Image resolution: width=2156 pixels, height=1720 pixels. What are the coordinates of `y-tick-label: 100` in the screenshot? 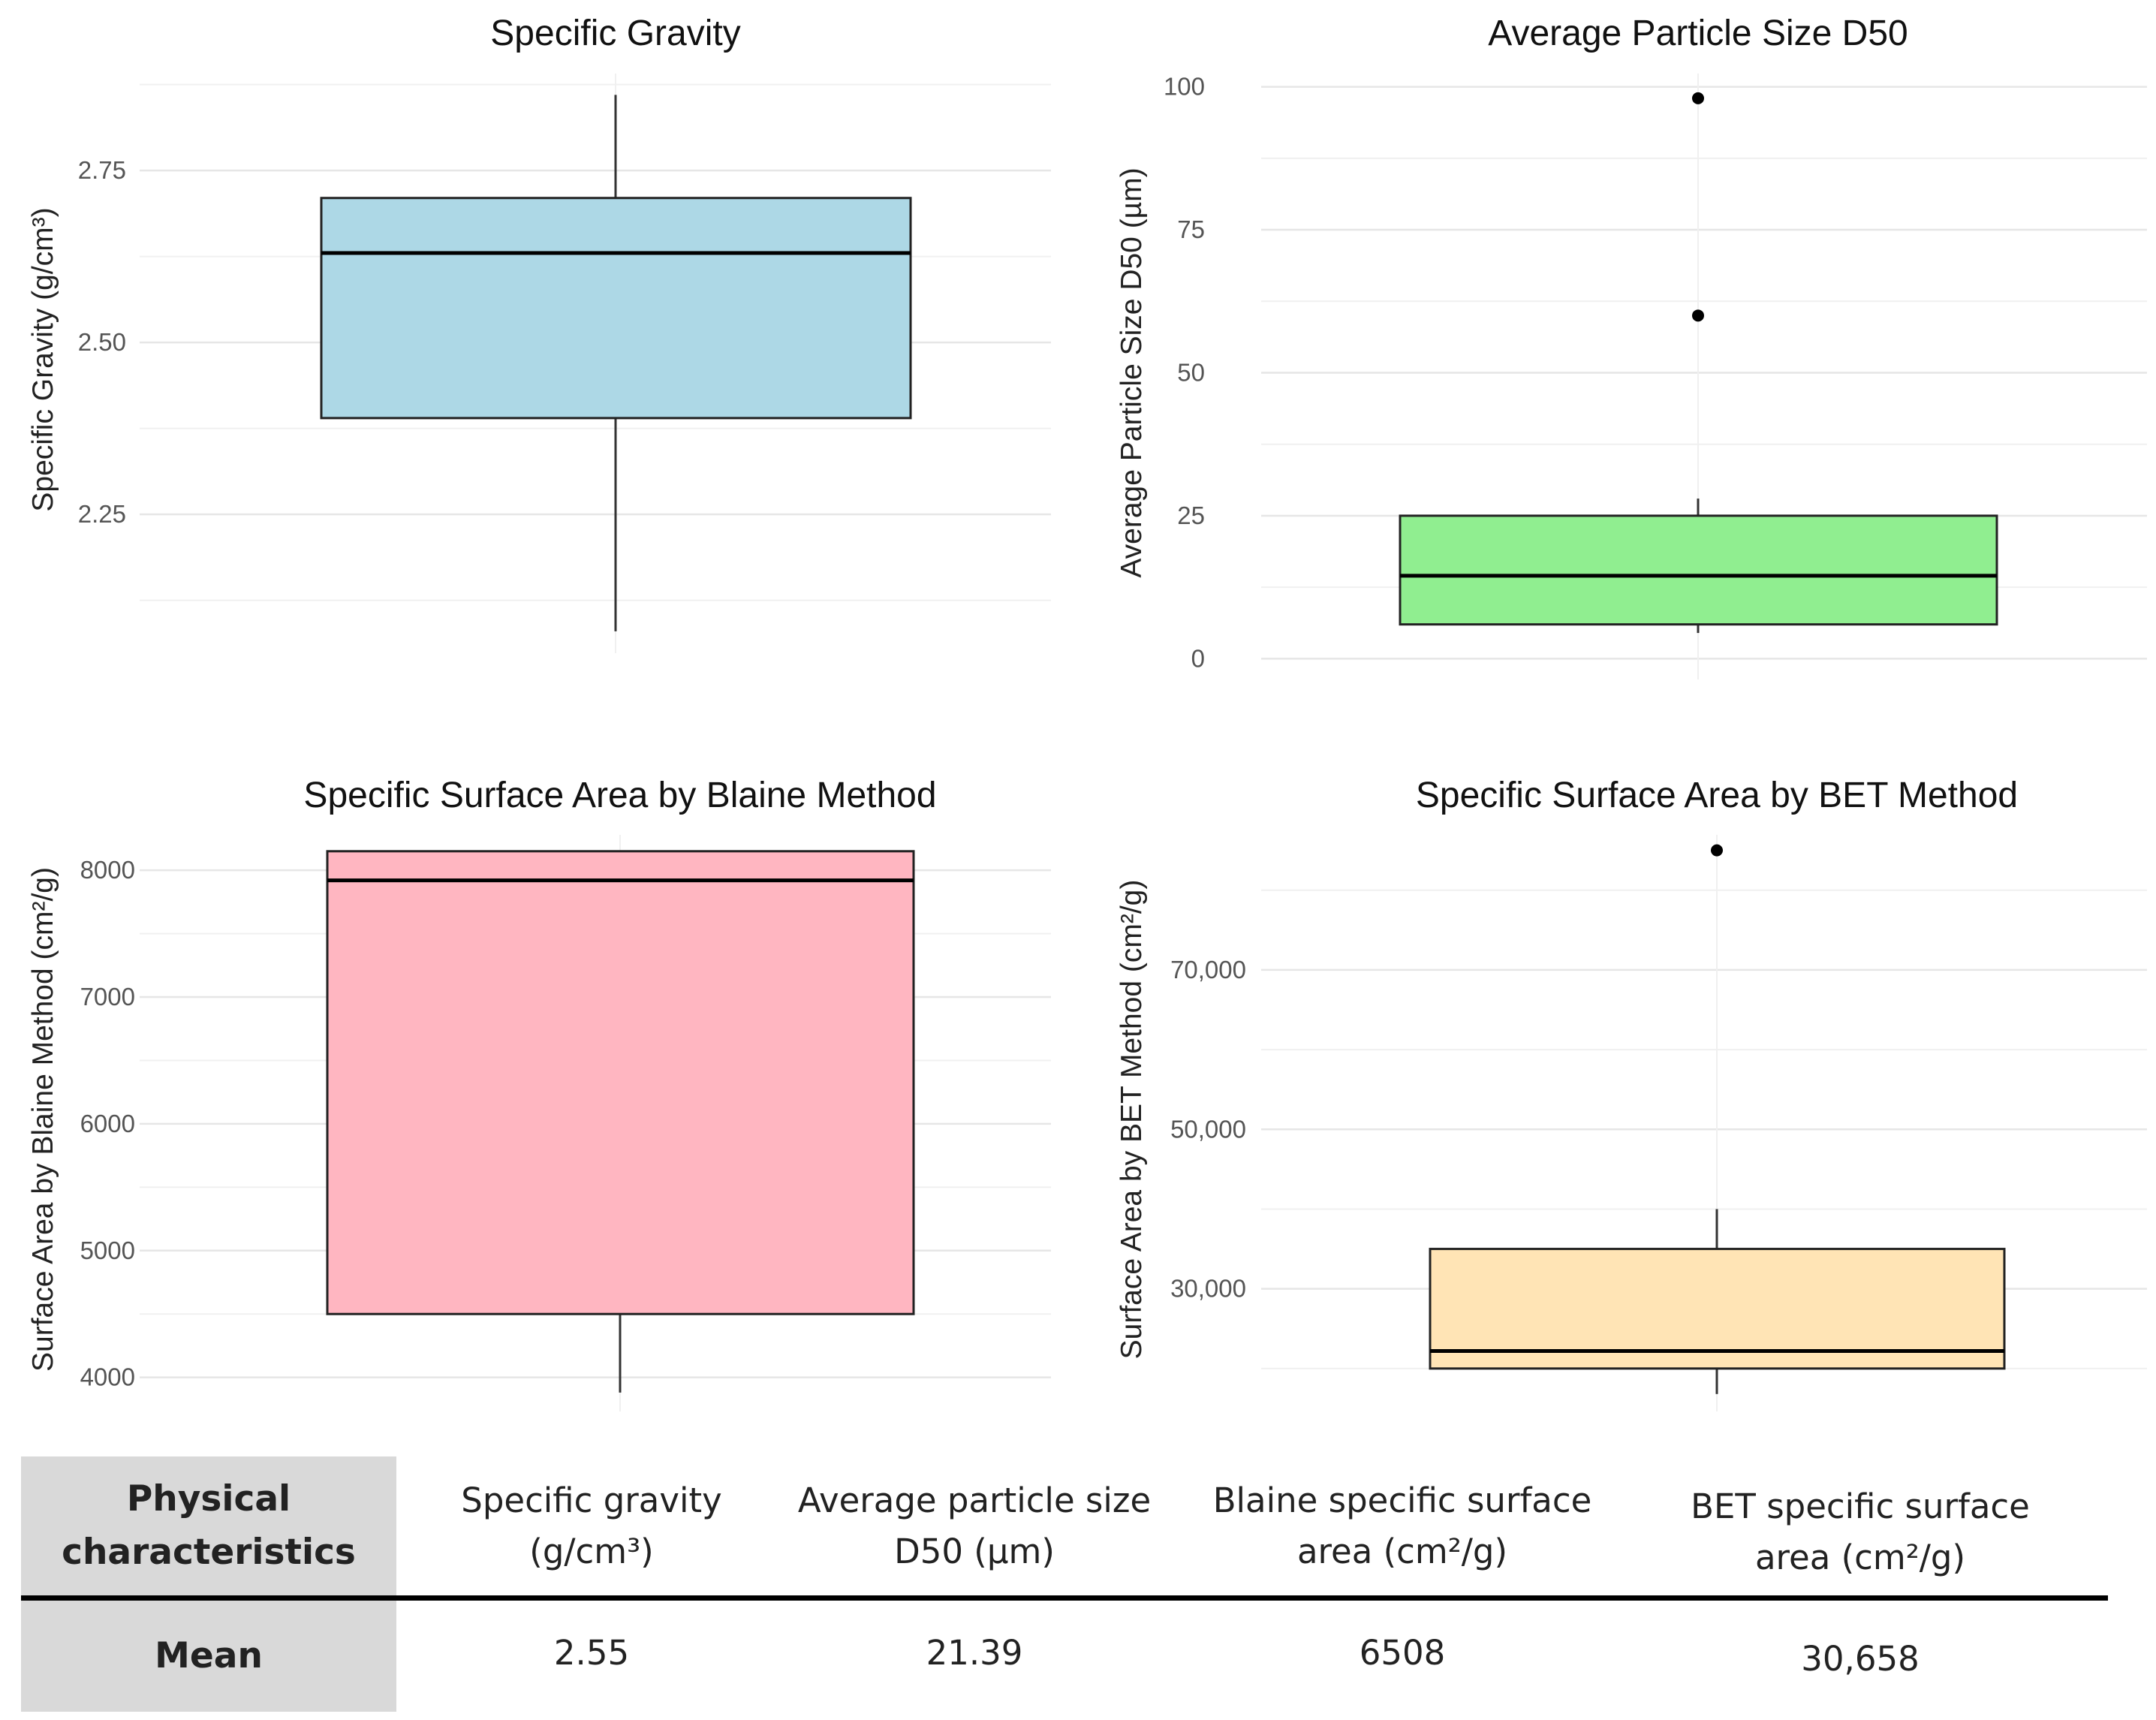 It's located at (1184, 87).